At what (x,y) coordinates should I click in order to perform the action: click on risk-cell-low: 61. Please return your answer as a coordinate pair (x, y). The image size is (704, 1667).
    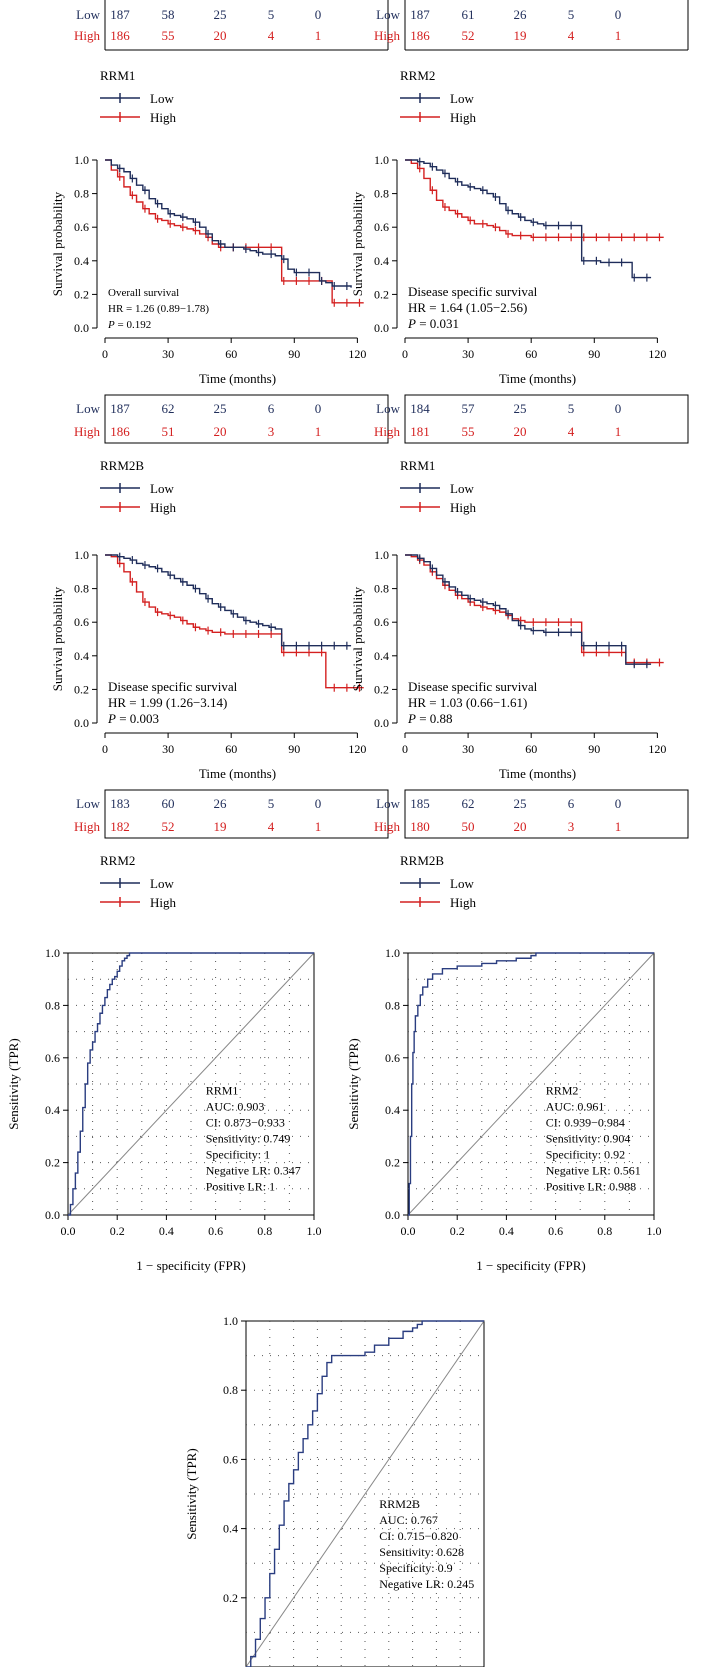
    Looking at the image, I should click on (468, 14).